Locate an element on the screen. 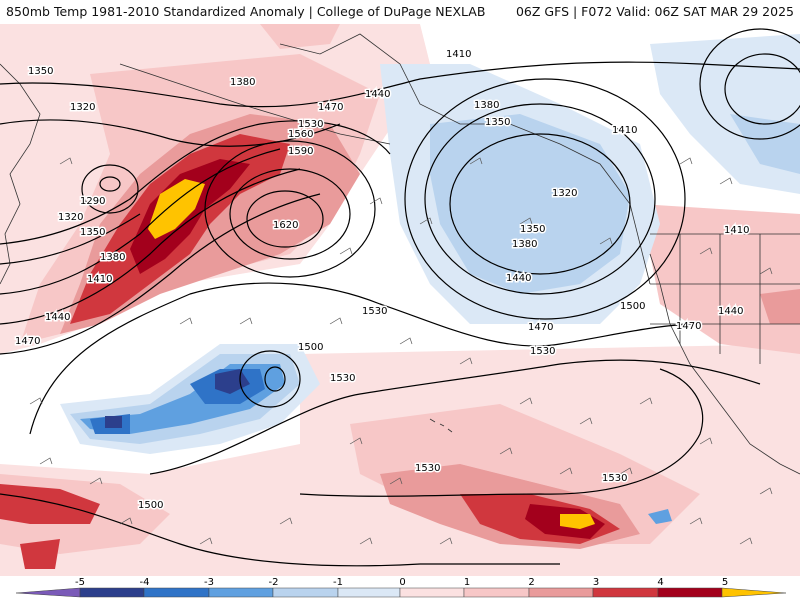  colorbar-tick-label: 0 is located at coordinates (402, 582).